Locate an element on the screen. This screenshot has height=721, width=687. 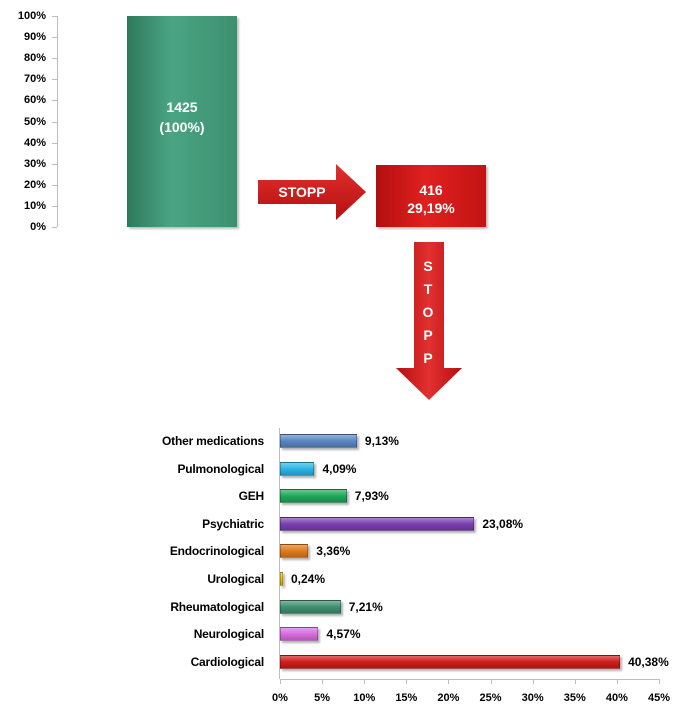
category-label: Pulmonological is located at coordinates (220, 468).